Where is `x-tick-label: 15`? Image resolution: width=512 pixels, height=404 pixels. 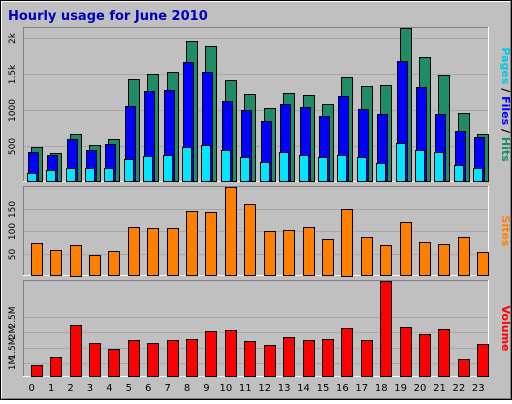 x-tick-label: 15 is located at coordinates (323, 388).